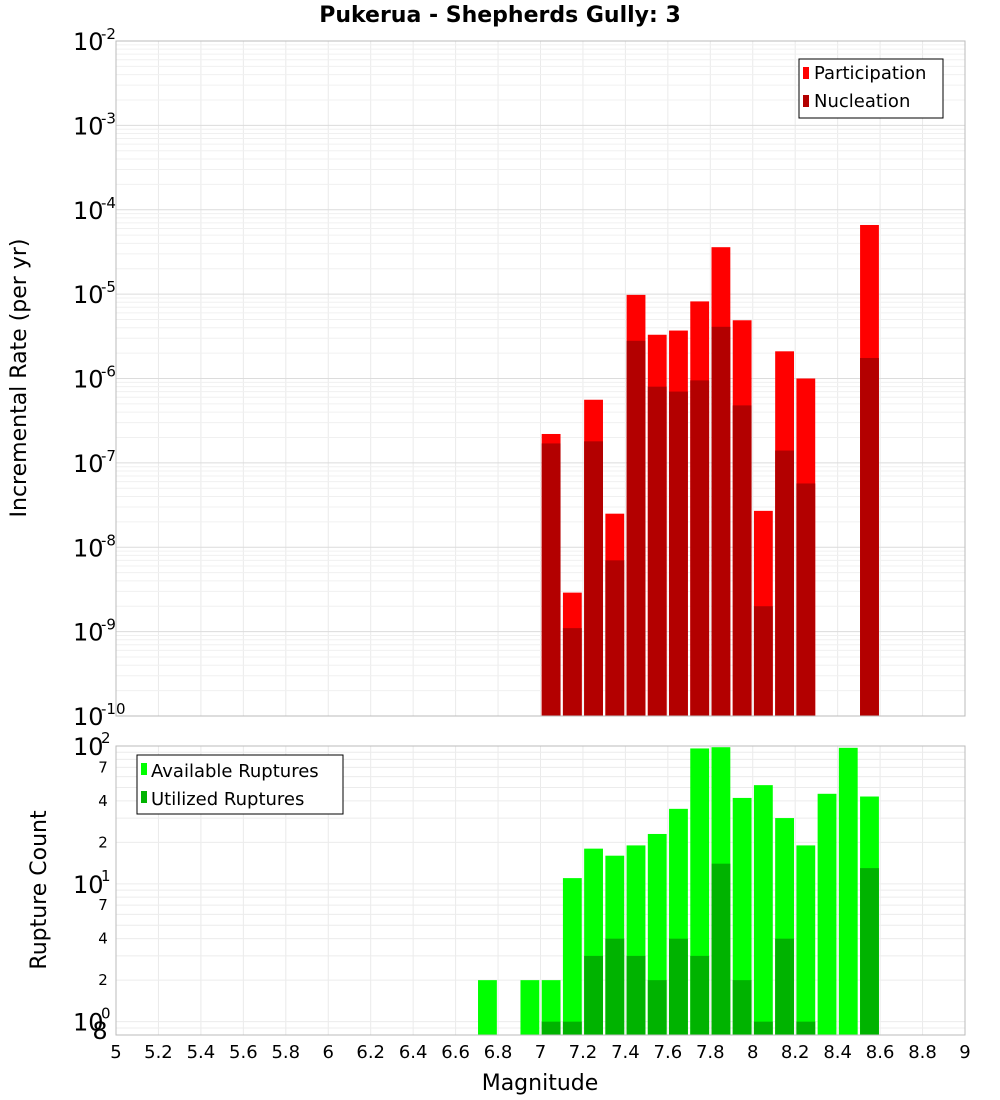  Describe the element at coordinates (328, 1052) in the screenshot. I see `x-tick-label: 6` at that location.